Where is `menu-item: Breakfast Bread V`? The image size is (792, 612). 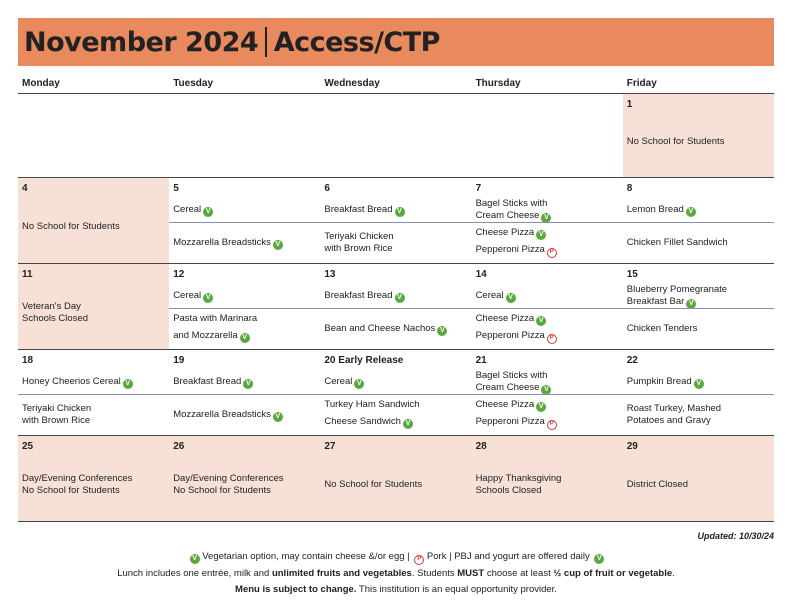
menu-item: Breakfast Bread V is located at coordinates (245, 382).